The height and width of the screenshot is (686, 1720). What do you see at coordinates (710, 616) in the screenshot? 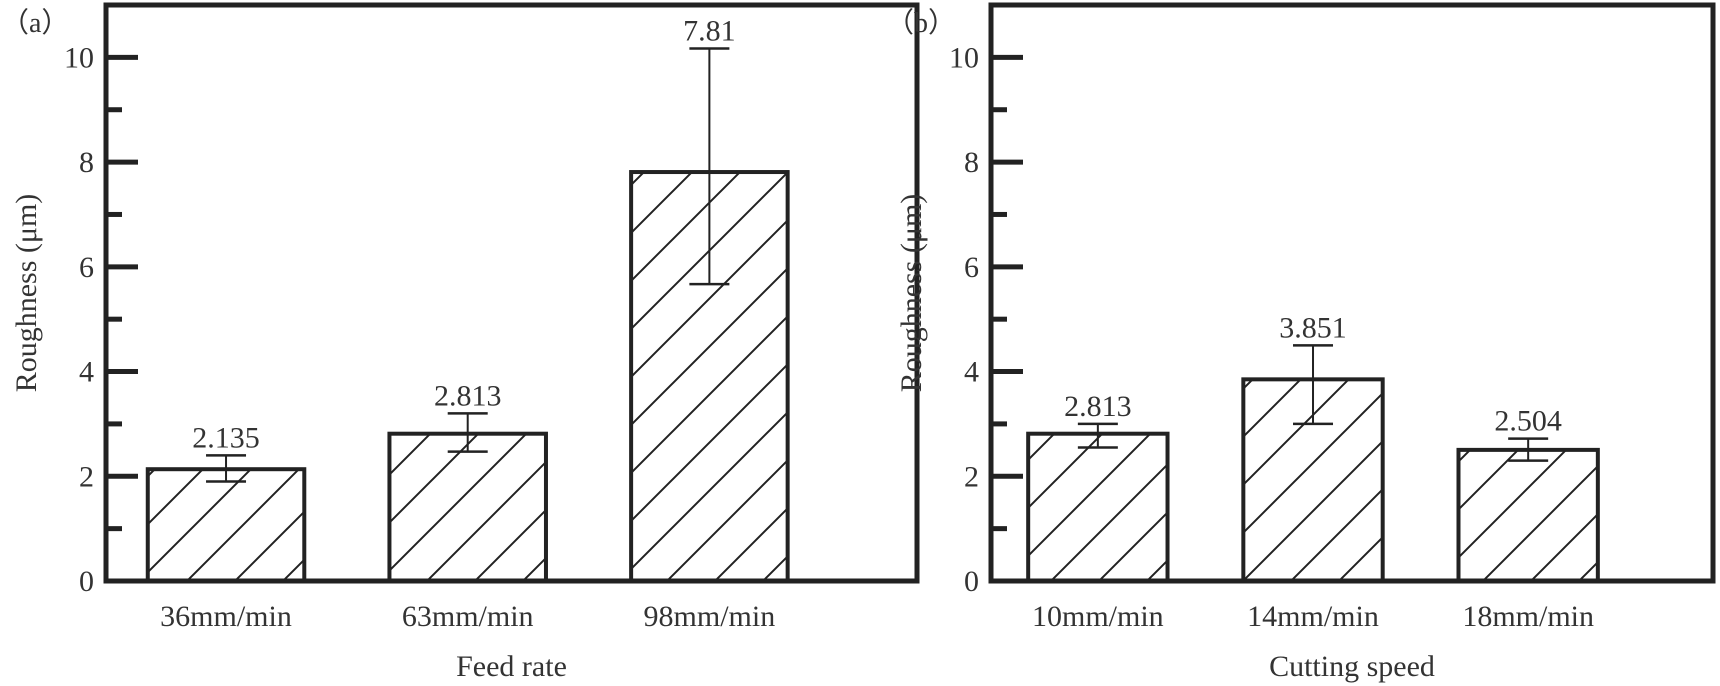
I see `x-tick-label: 98mm/min` at bounding box center [710, 616].